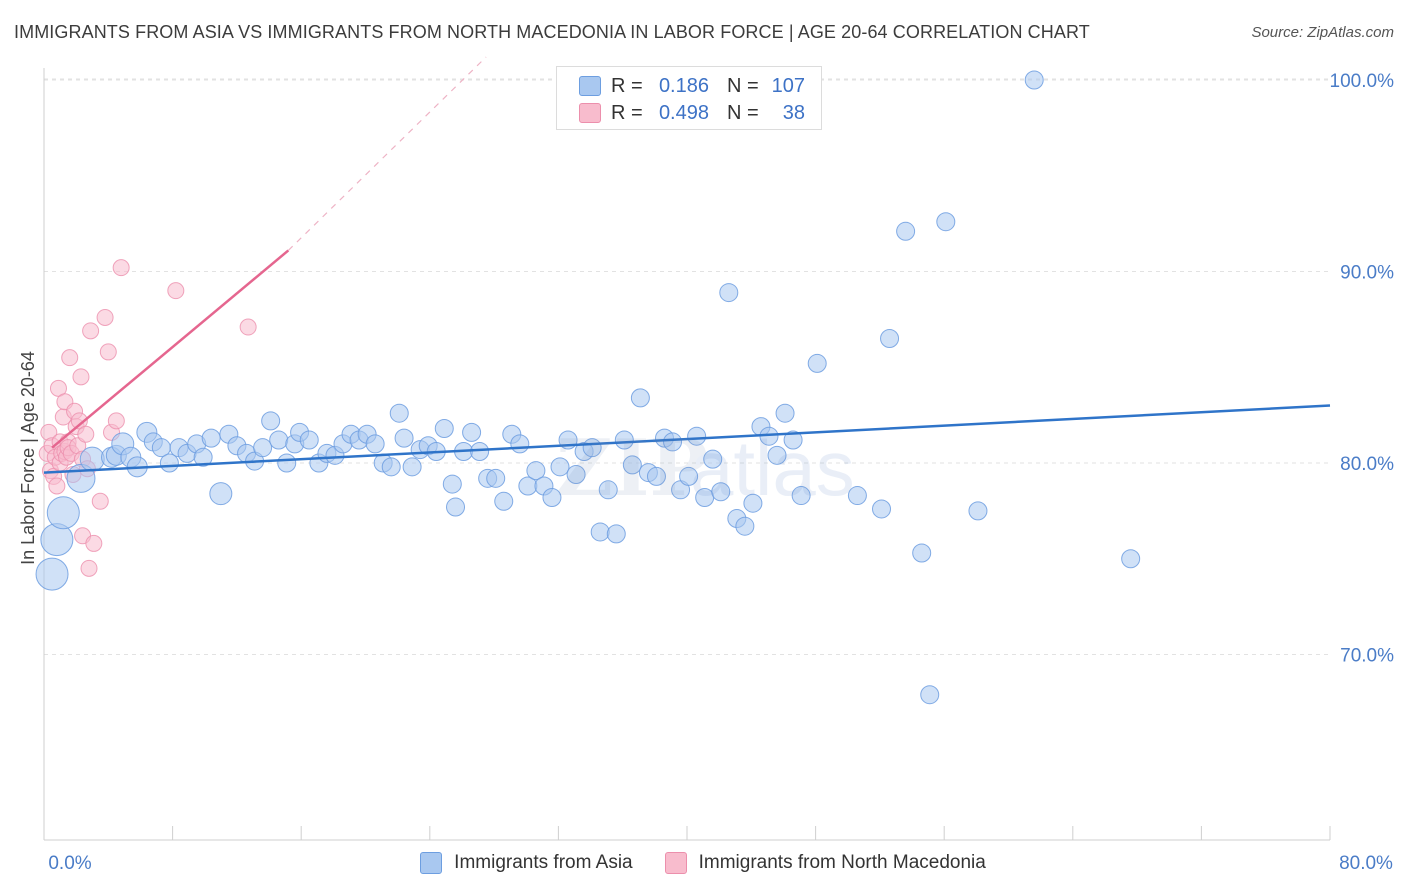 Image resolution: width=1406 pixels, height=892 pixels. I want to click on macedonia-swatch, so click(590, 113).